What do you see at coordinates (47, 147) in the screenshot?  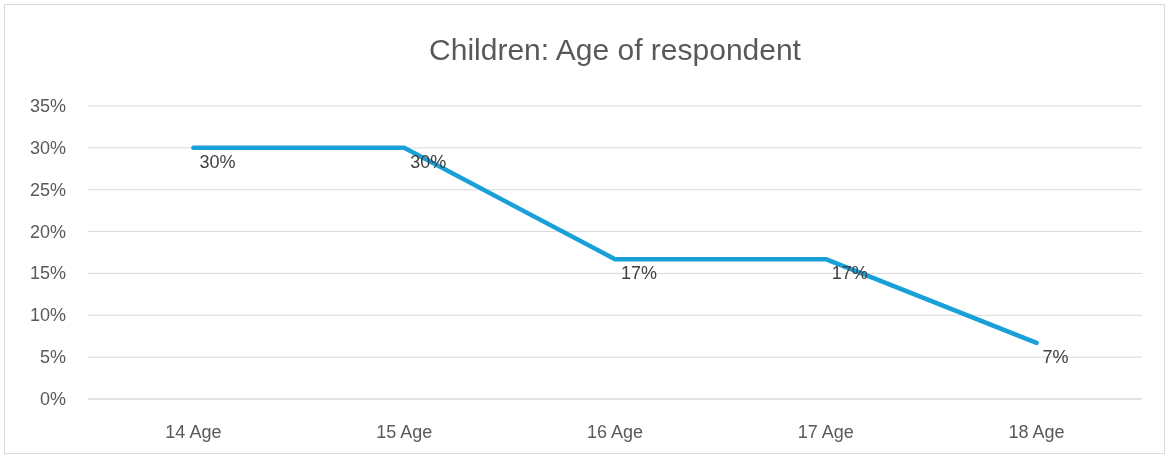 I see `y-tick-label: 30%` at bounding box center [47, 147].